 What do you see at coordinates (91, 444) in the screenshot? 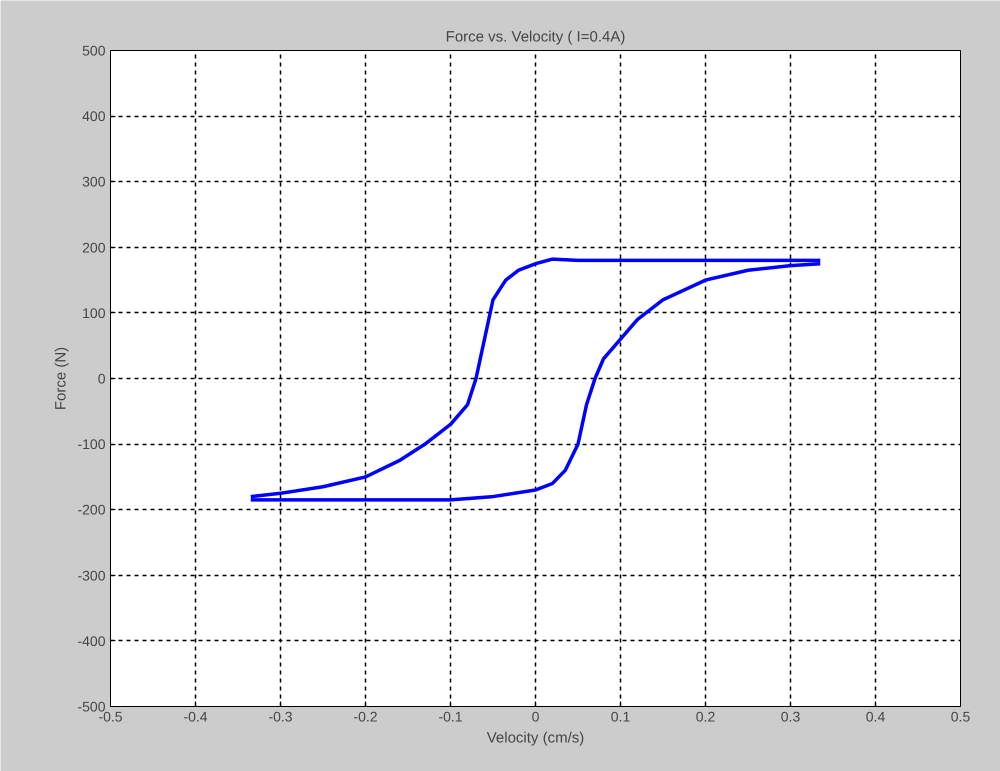
I see `y-tick-label: -100` at bounding box center [91, 444].